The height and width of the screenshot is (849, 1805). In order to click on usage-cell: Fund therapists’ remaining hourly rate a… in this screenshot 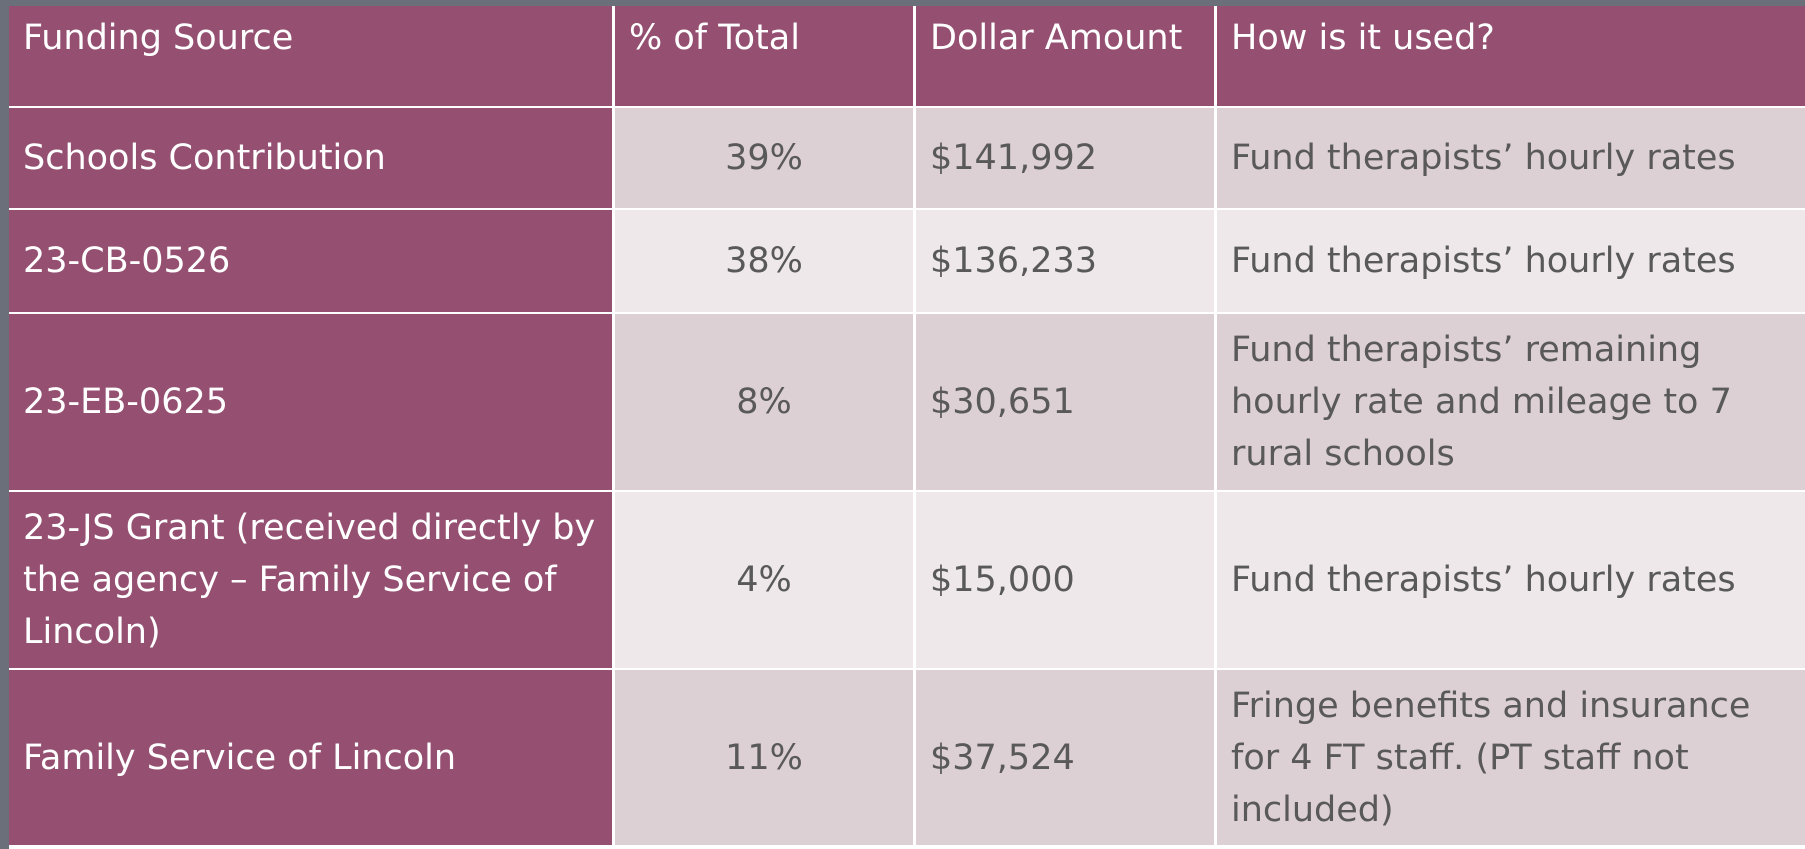, I will do `click(1511, 402)`.